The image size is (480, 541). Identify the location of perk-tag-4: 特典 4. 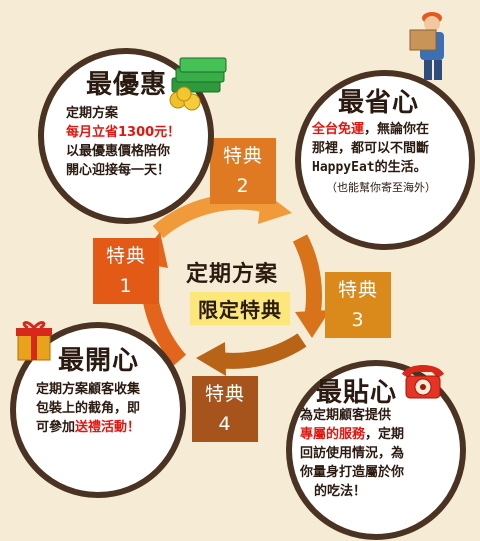
(225, 409).